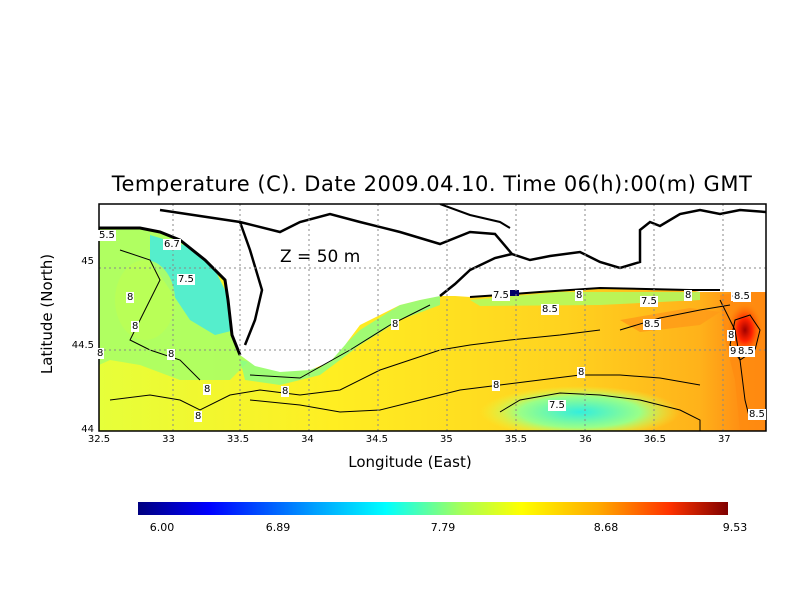 This screenshot has height=600, width=800. What do you see at coordinates (654, 439) in the screenshot?
I see `x-tick-label: 36.5` at bounding box center [654, 439].